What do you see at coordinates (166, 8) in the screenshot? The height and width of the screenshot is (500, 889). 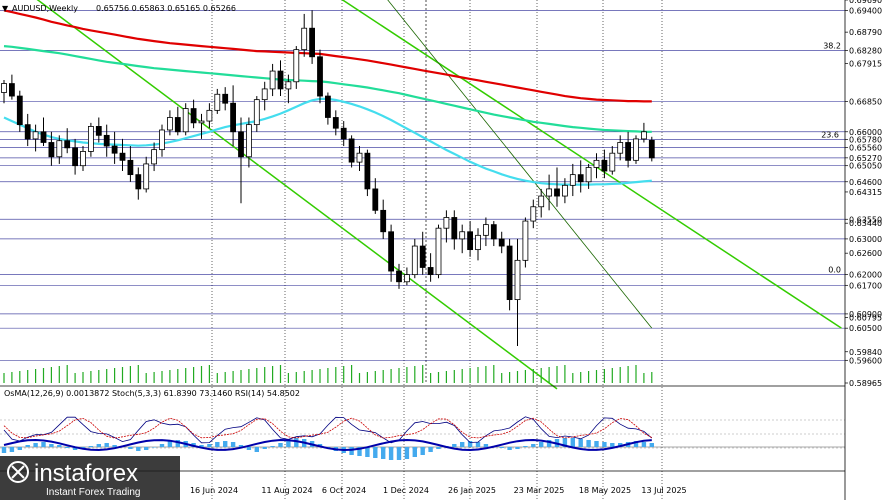 I see `ohlc-label: 0.65756 0.65863 0.65165 0.65266` at bounding box center [166, 8].